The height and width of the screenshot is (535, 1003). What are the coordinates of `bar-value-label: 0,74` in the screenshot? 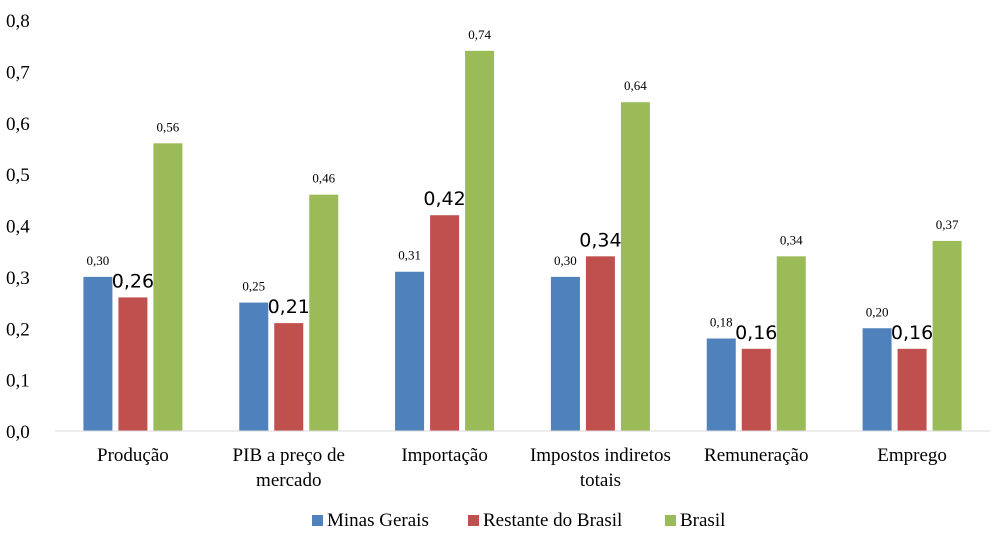 It's located at (479, 34).